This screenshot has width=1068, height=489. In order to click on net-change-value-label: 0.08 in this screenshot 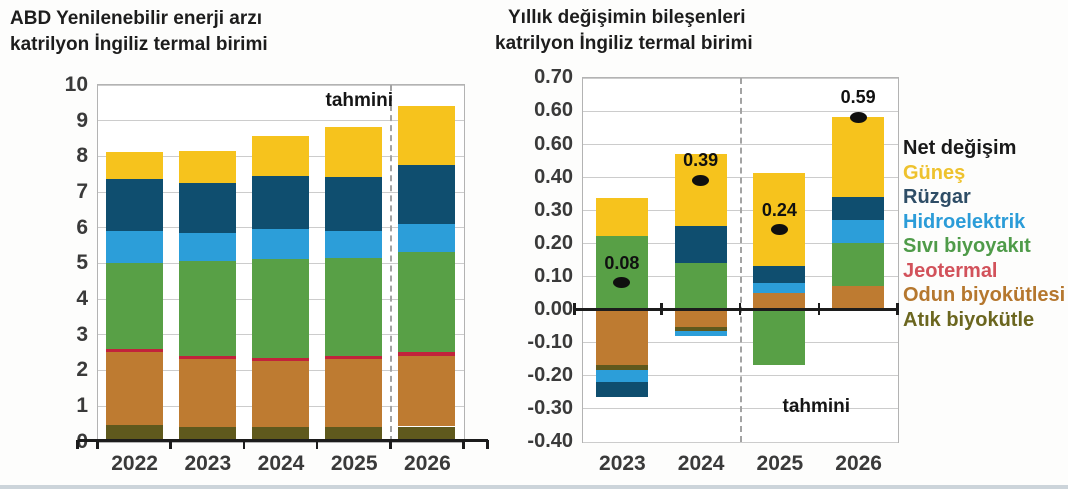, I will do `click(622, 262)`.